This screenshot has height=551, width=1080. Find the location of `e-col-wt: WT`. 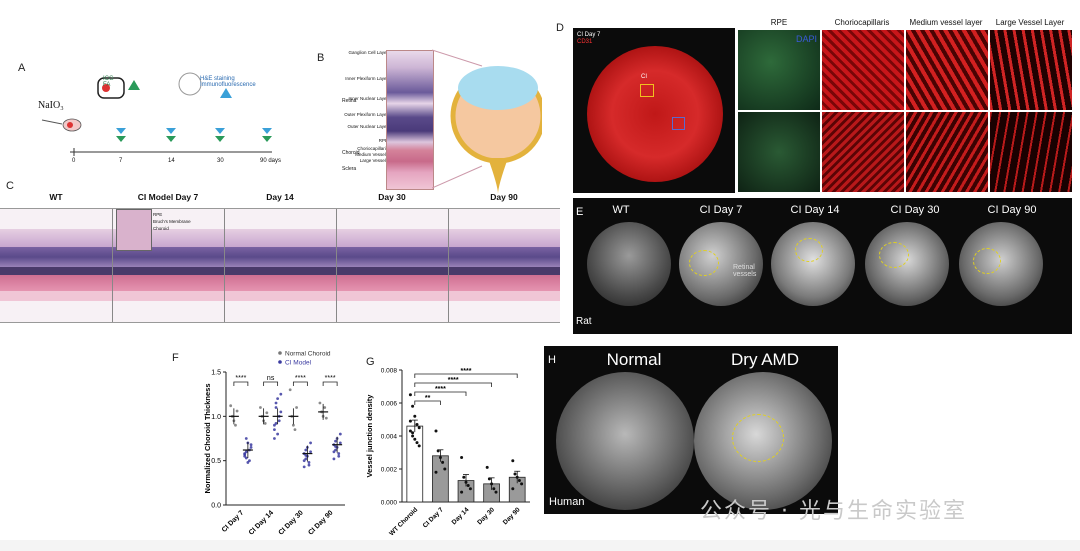

e-col-wt: WT is located at coordinates (621, 210).